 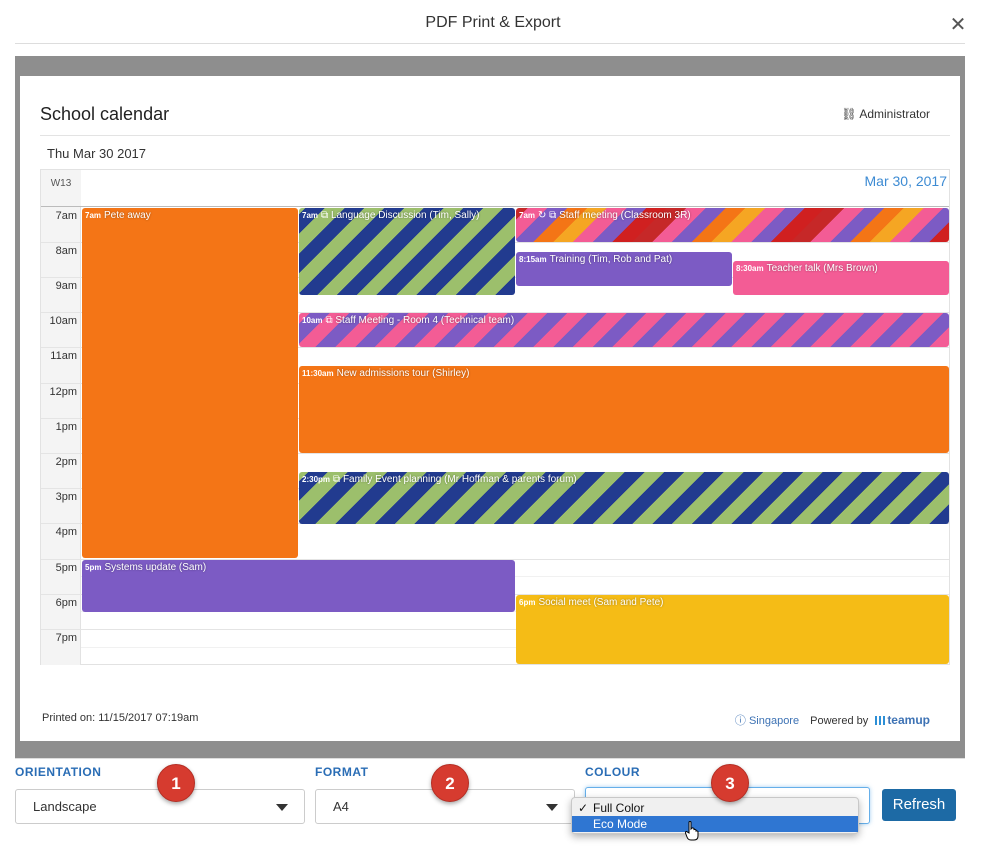 I want to click on page-divider, so click(x=495, y=135).